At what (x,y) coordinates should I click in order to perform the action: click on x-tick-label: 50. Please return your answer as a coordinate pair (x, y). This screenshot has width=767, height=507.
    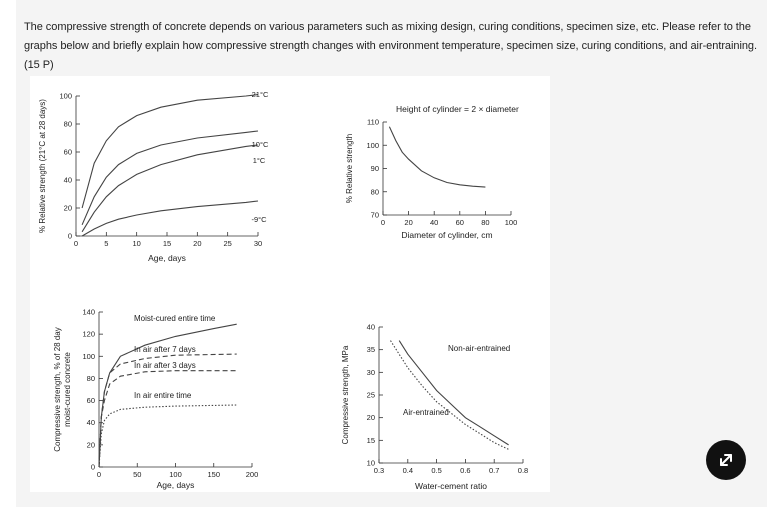
    Looking at the image, I should click on (137, 474).